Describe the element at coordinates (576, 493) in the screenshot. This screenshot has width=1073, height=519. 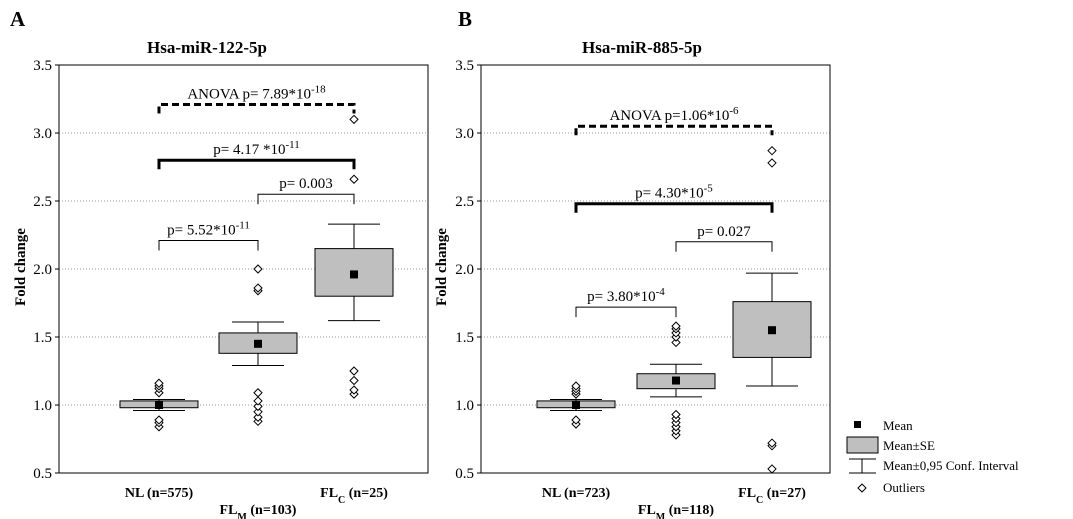
I see `x-category-label: NL (n=723)` at that location.